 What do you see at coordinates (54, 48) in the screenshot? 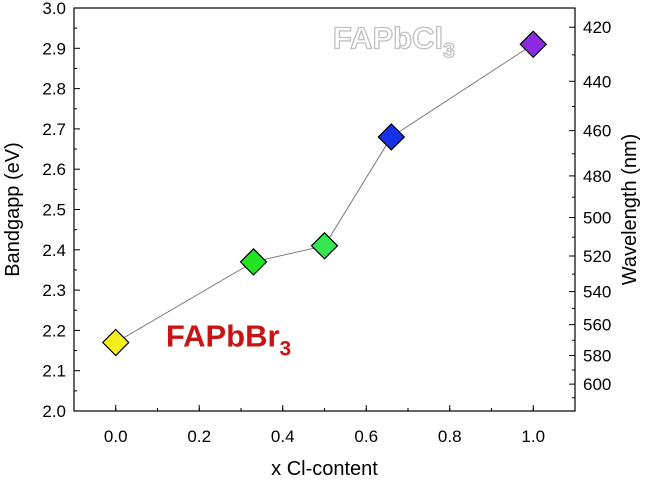
I see `y-tick-label: 2.9` at bounding box center [54, 48].